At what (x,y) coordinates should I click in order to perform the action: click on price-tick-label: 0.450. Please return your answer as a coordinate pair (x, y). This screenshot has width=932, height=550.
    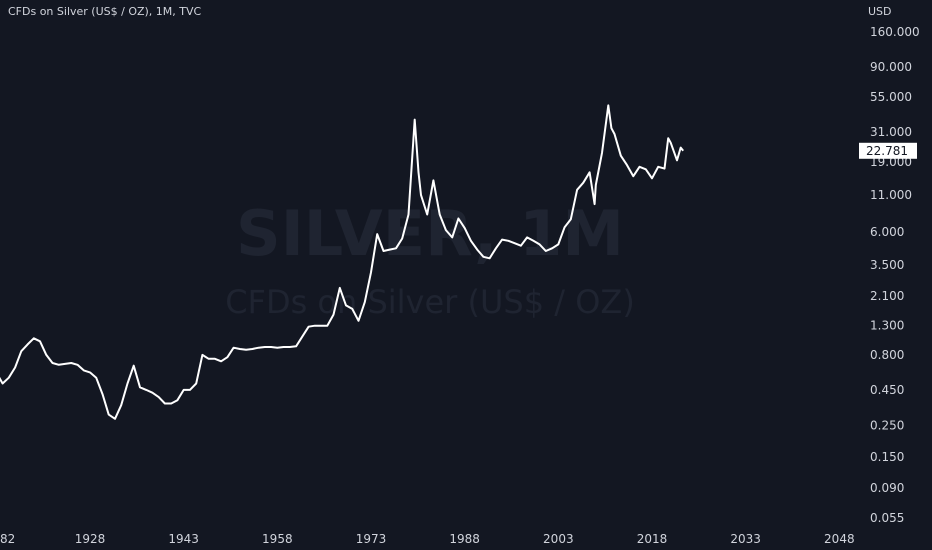
    Looking at the image, I should click on (887, 390).